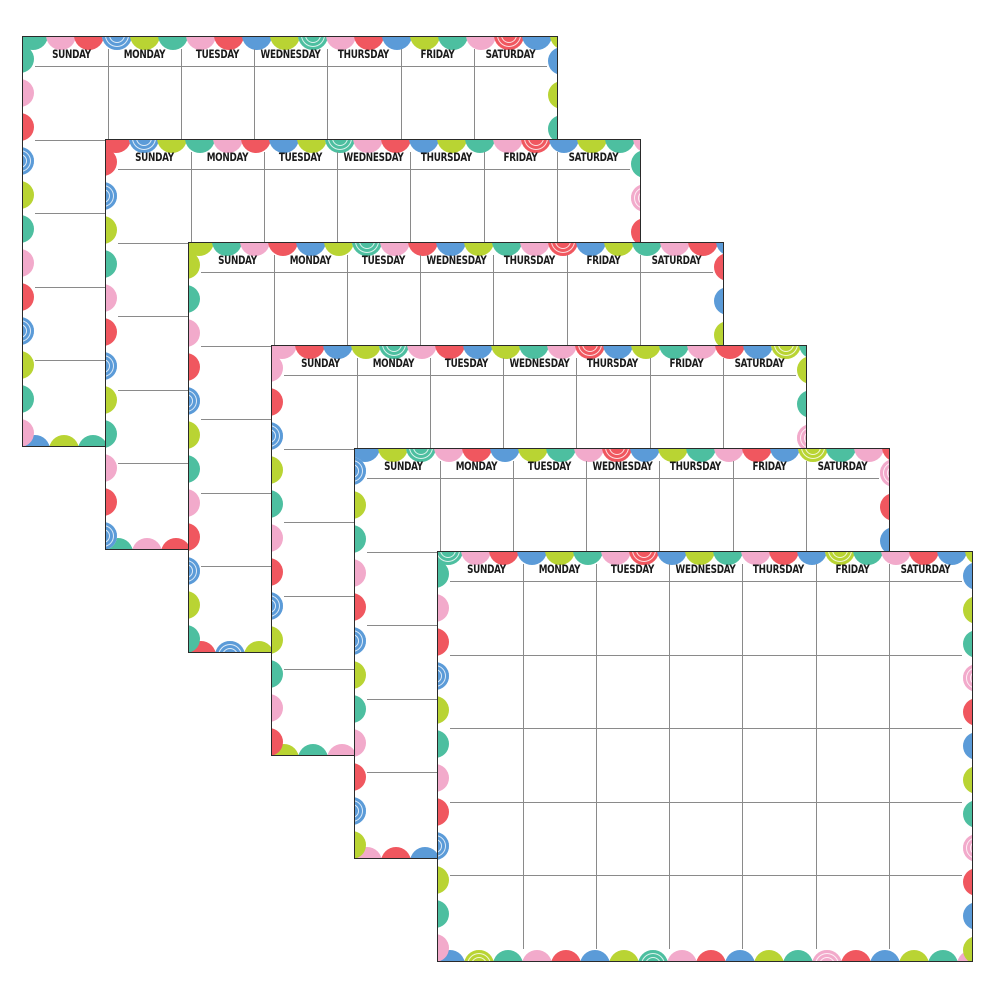  Describe the element at coordinates (705, 569) in the screenshot. I see `day-header-wednesday: WEDNESDAY` at that location.